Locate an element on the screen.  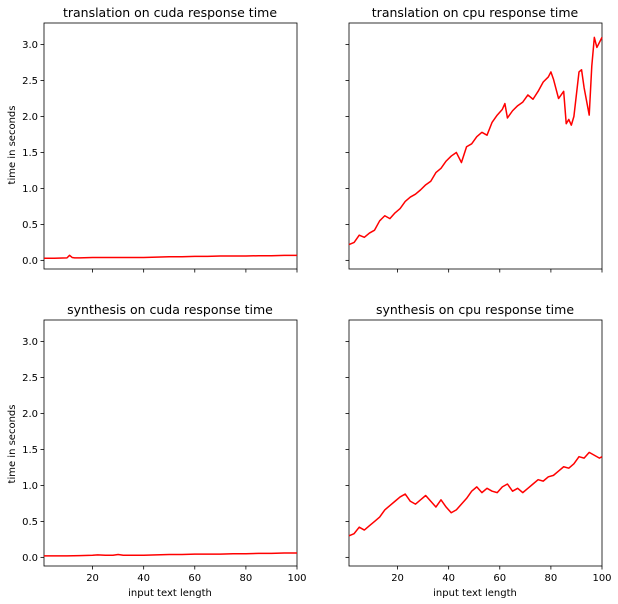
chart-title: translation on cpu response time is located at coordinates (475, 12).